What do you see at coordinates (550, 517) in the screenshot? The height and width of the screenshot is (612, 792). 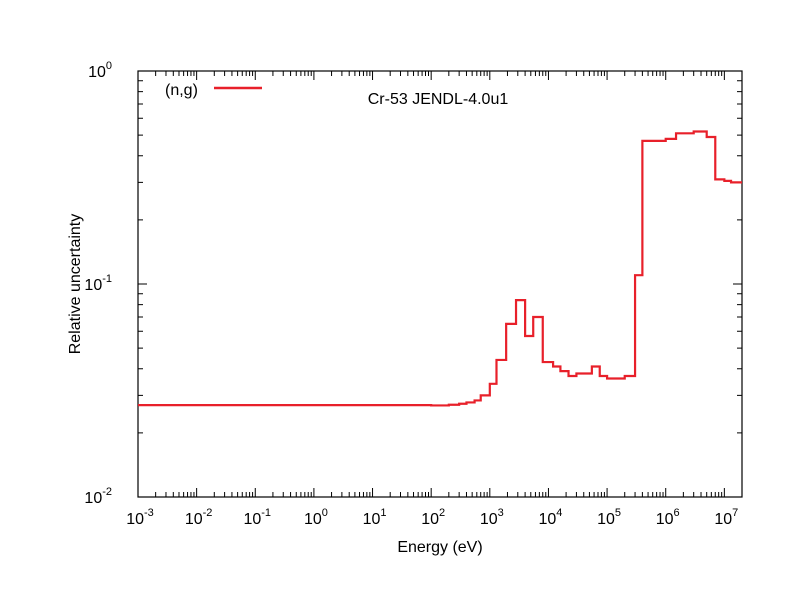 I see `x-tick-label: 10⁴` at bounding box center [550, 517].